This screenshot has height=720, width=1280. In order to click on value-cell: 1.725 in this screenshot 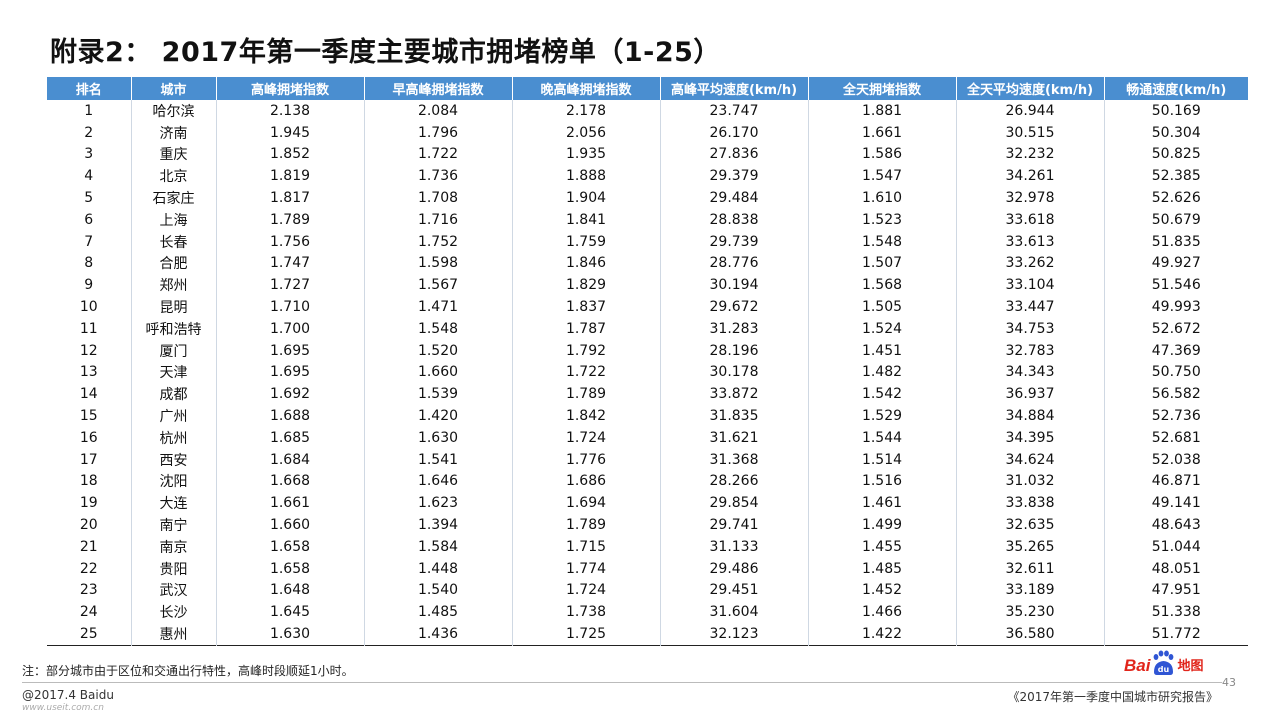, I will do `click(585, 634)`.